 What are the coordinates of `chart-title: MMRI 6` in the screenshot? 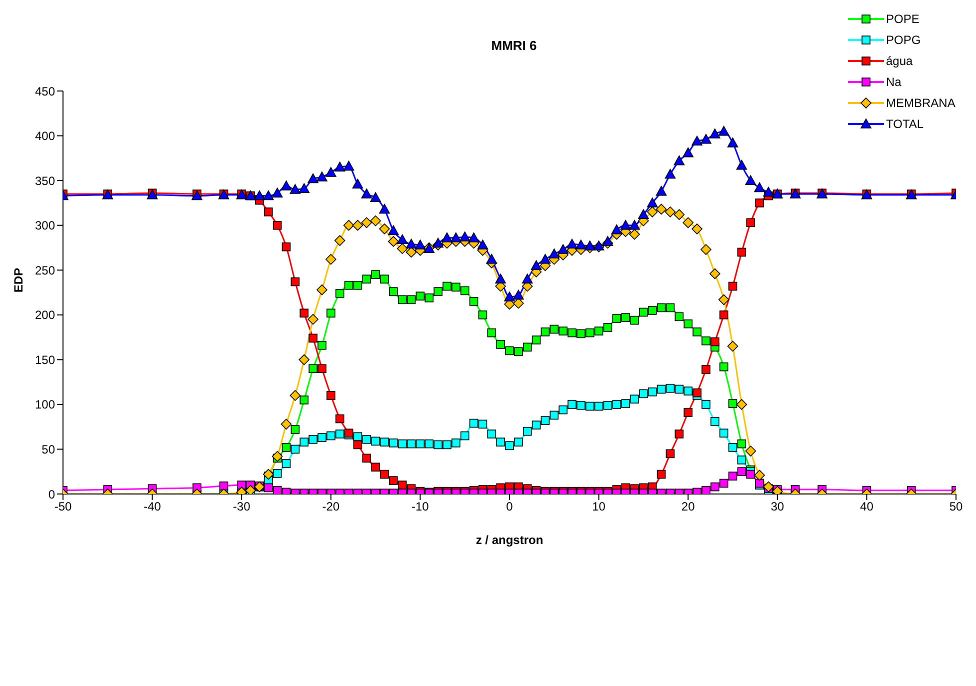 It's located at (514, 45).